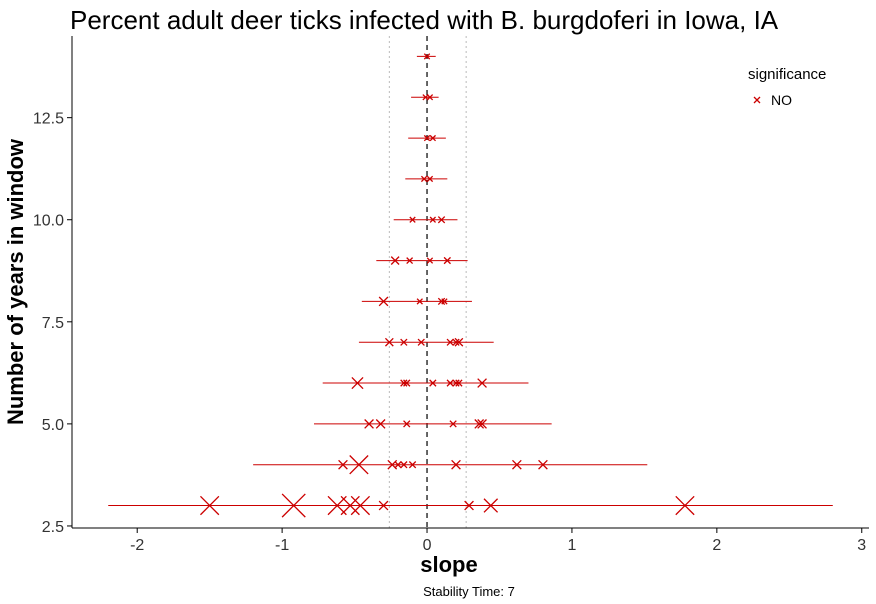  What do you see at coordinates (861, 545) in the screenshot?
I see `x-tick-label: 3` at bounding box center [861, 545].